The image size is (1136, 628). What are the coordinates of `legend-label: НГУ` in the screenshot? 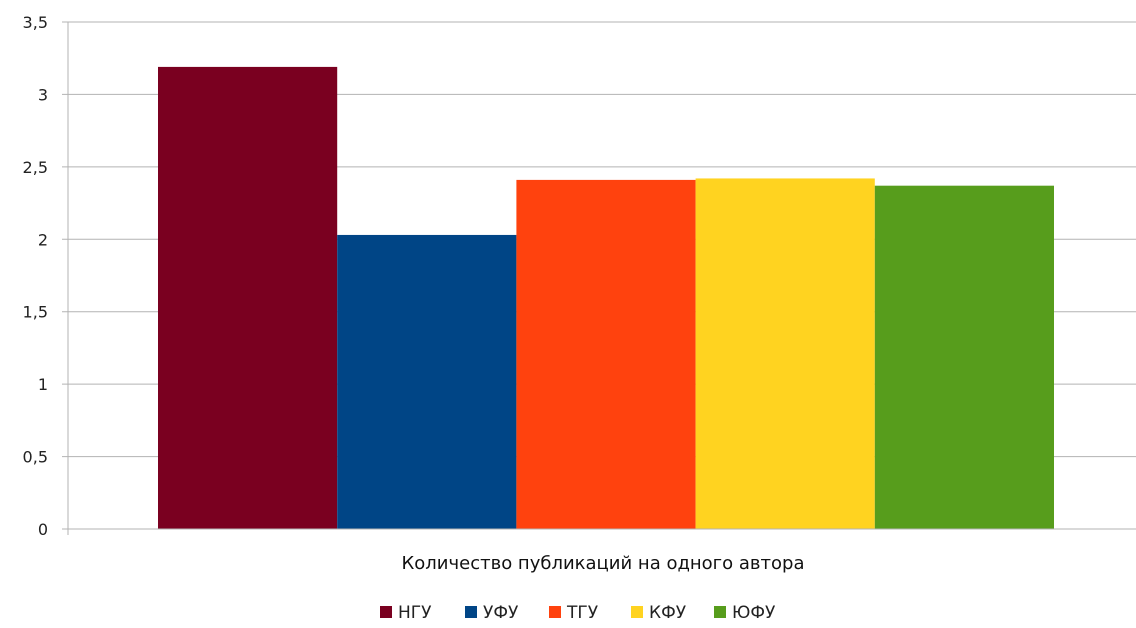 It's located at (415, 613).